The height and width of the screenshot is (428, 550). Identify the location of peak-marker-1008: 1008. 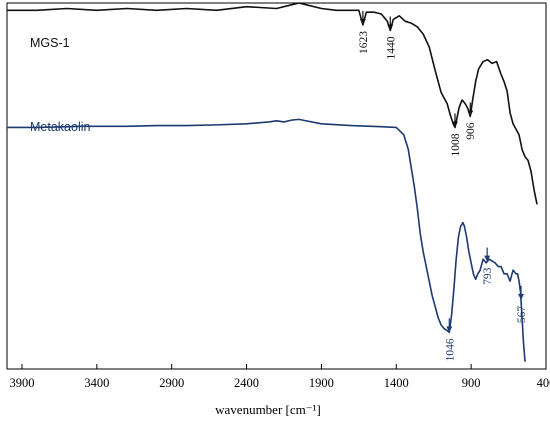
(456, 134).